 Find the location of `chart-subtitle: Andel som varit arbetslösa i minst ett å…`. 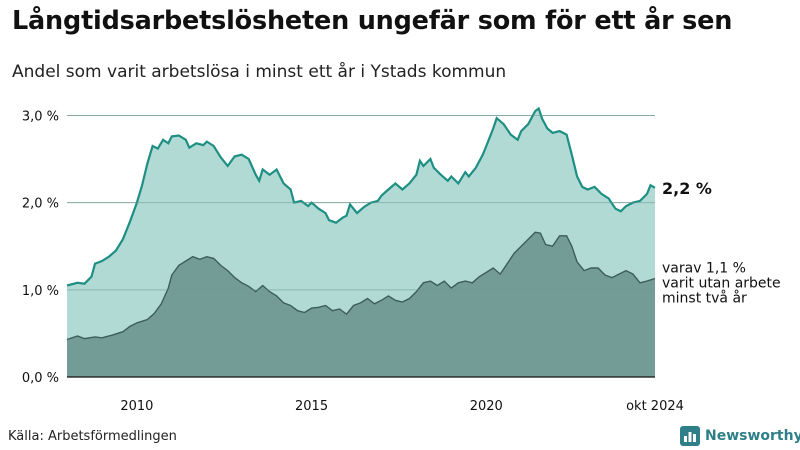

chart-subtitle: Andel som varit arbetslösa i minst ett å… is located at coordinates (259, 72).